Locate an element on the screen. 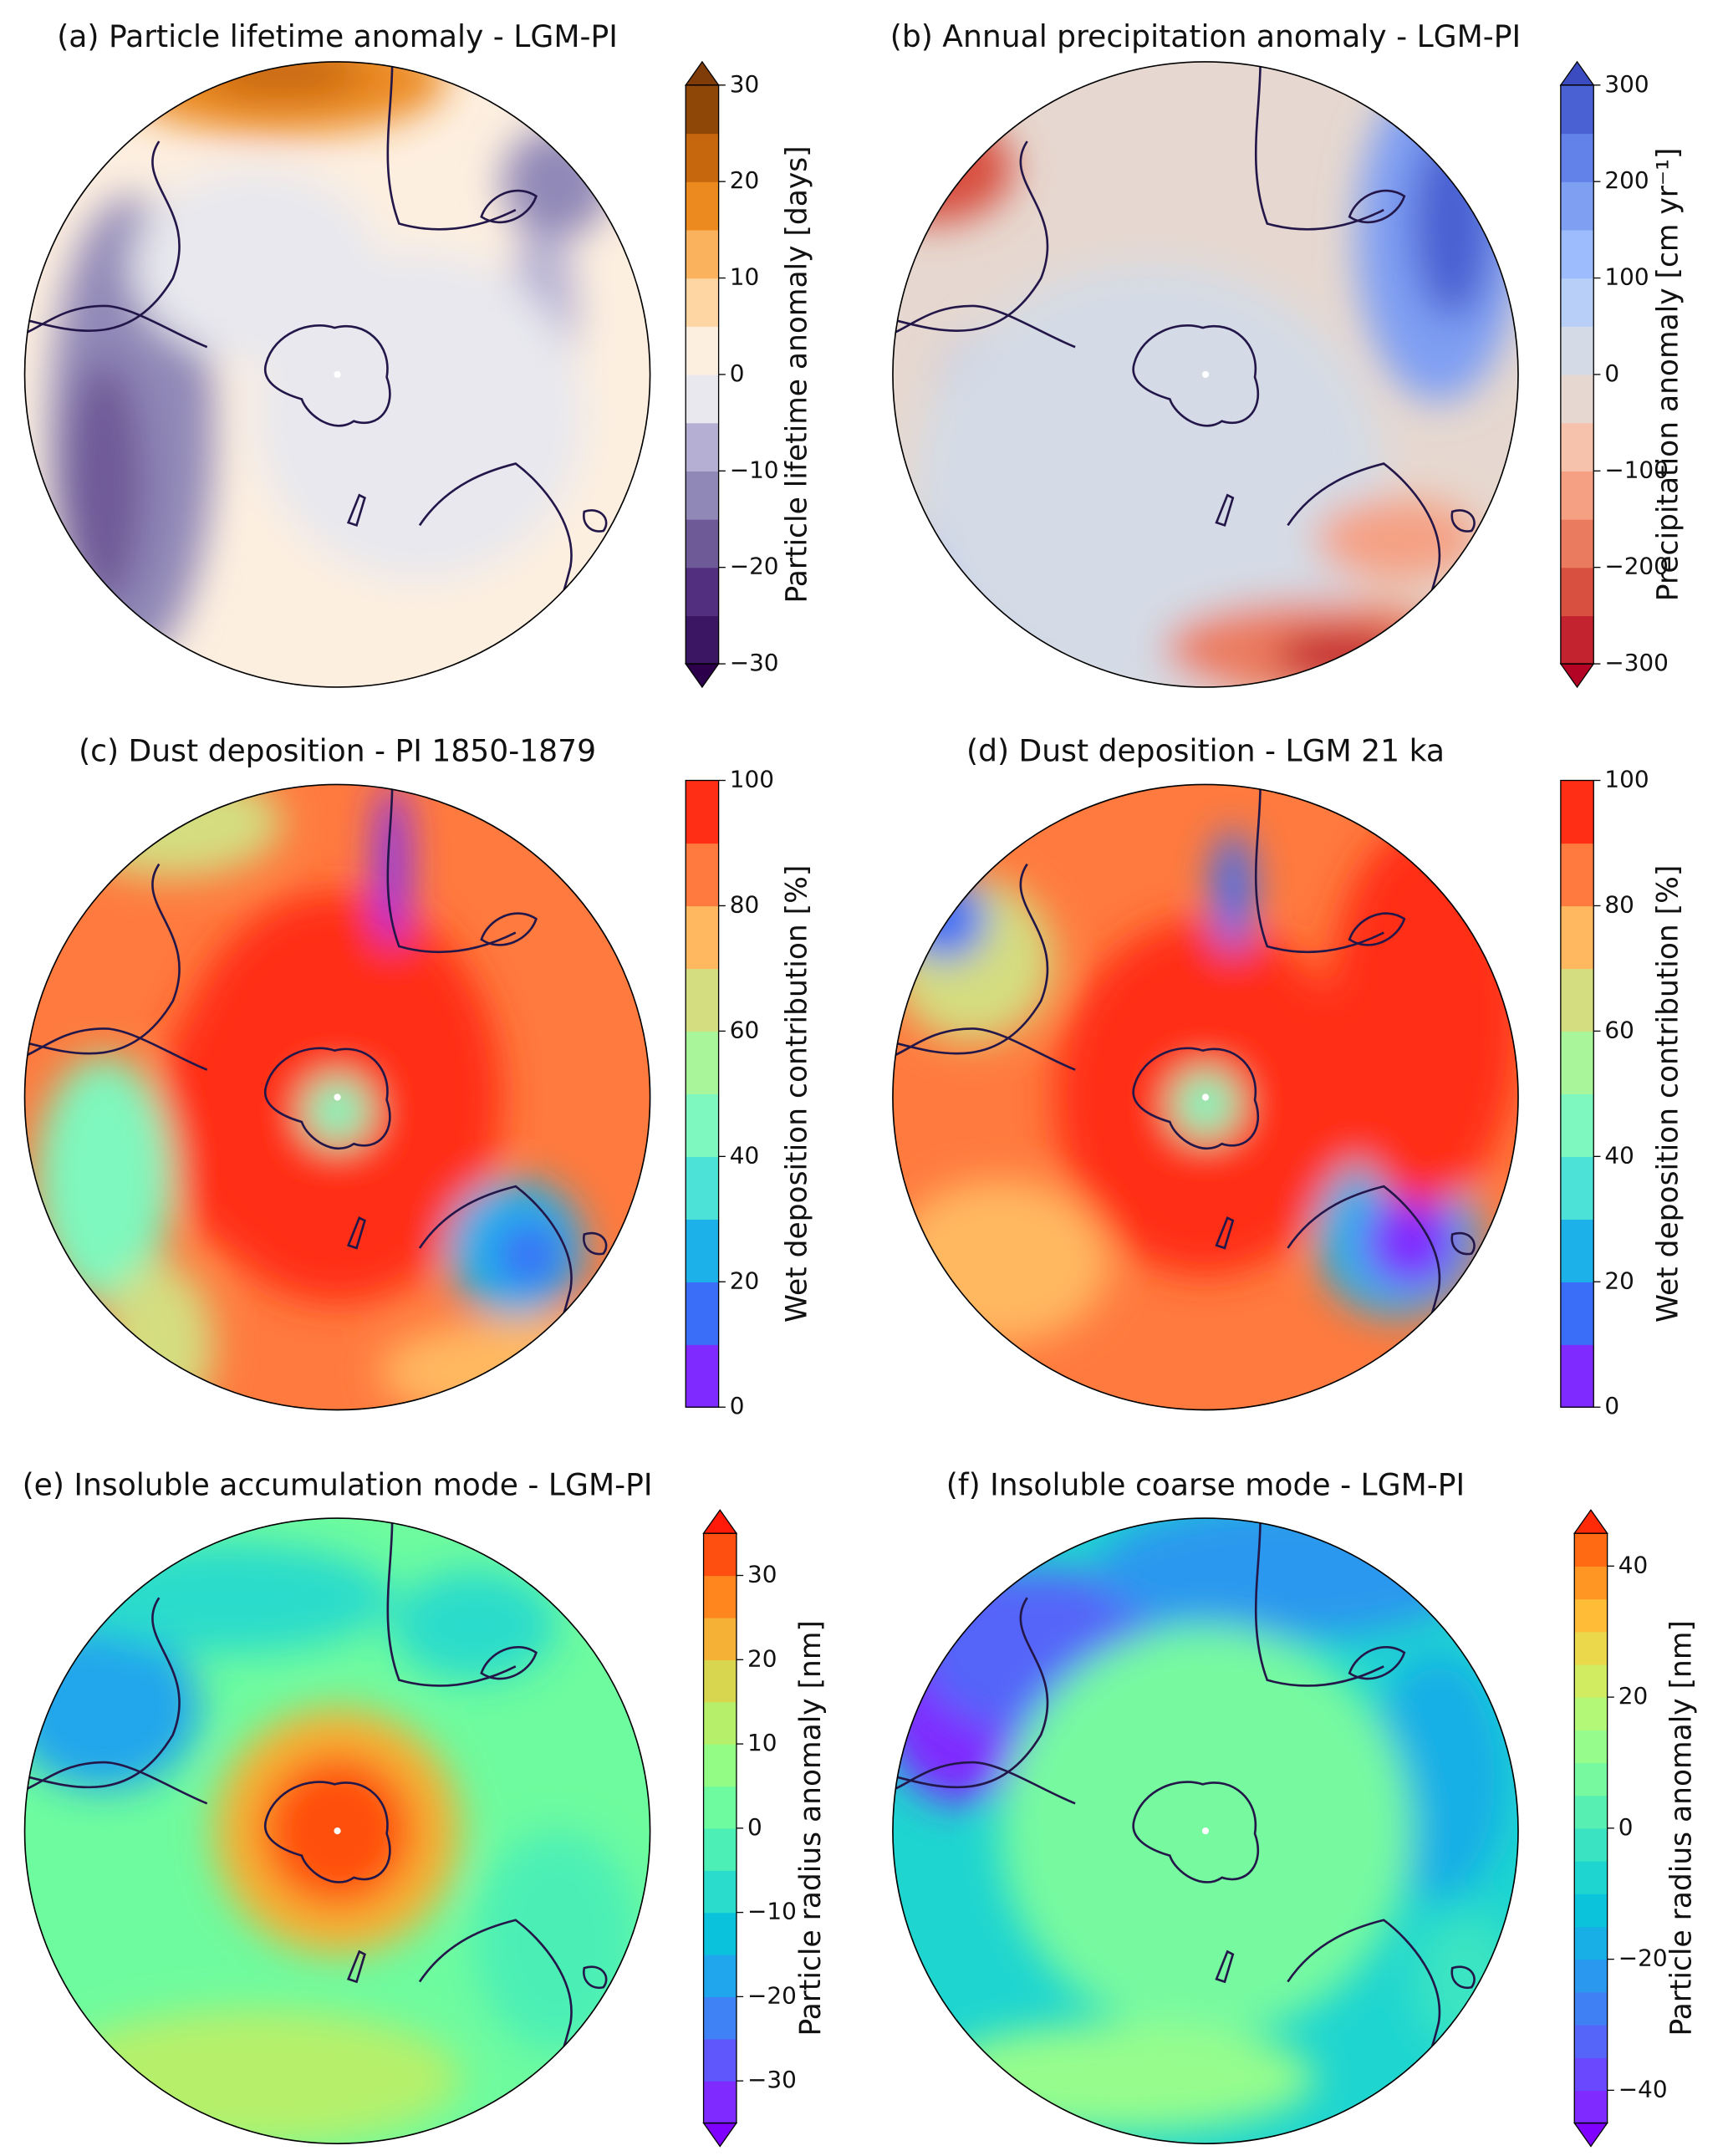 This screenshot has height=2156, width=1728. colorbar-tick-label: −40 is located at coordinates (1643, 2088).